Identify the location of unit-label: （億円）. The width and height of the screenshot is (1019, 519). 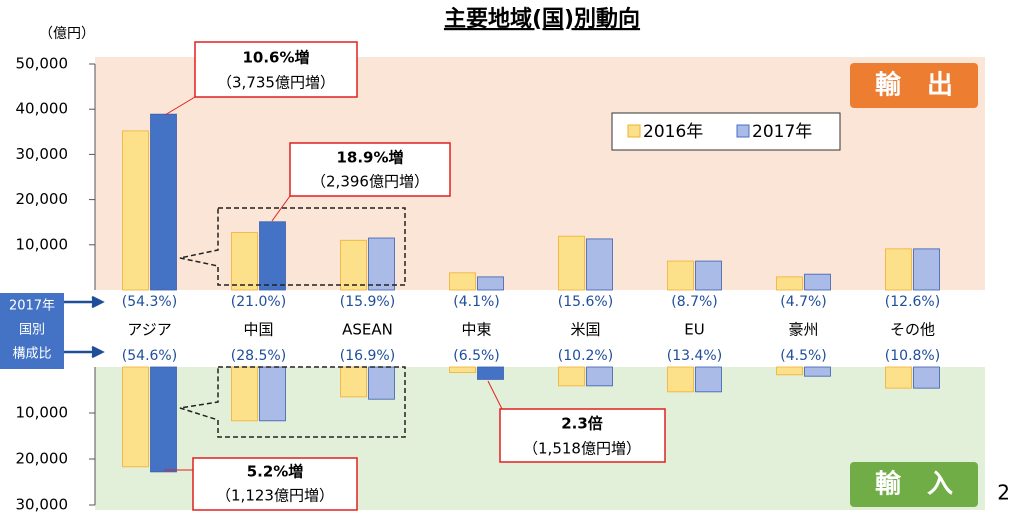
(67, 34).